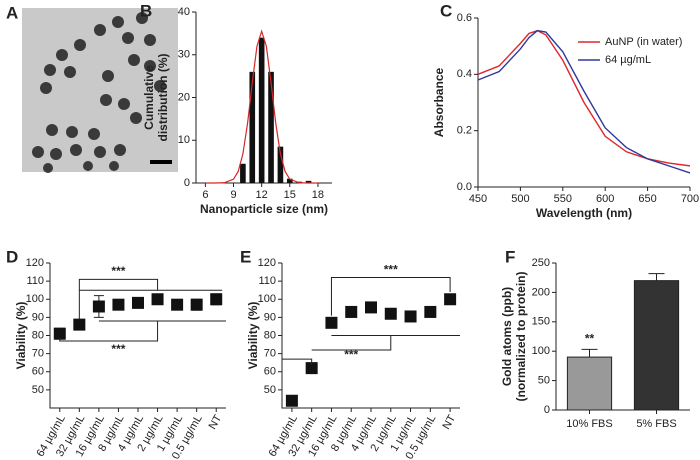  What do you see at coordinates (521, 337) in the screenshot?
I see `y-axis-title: (normalized to protein)` at bounding box center [521, 337].